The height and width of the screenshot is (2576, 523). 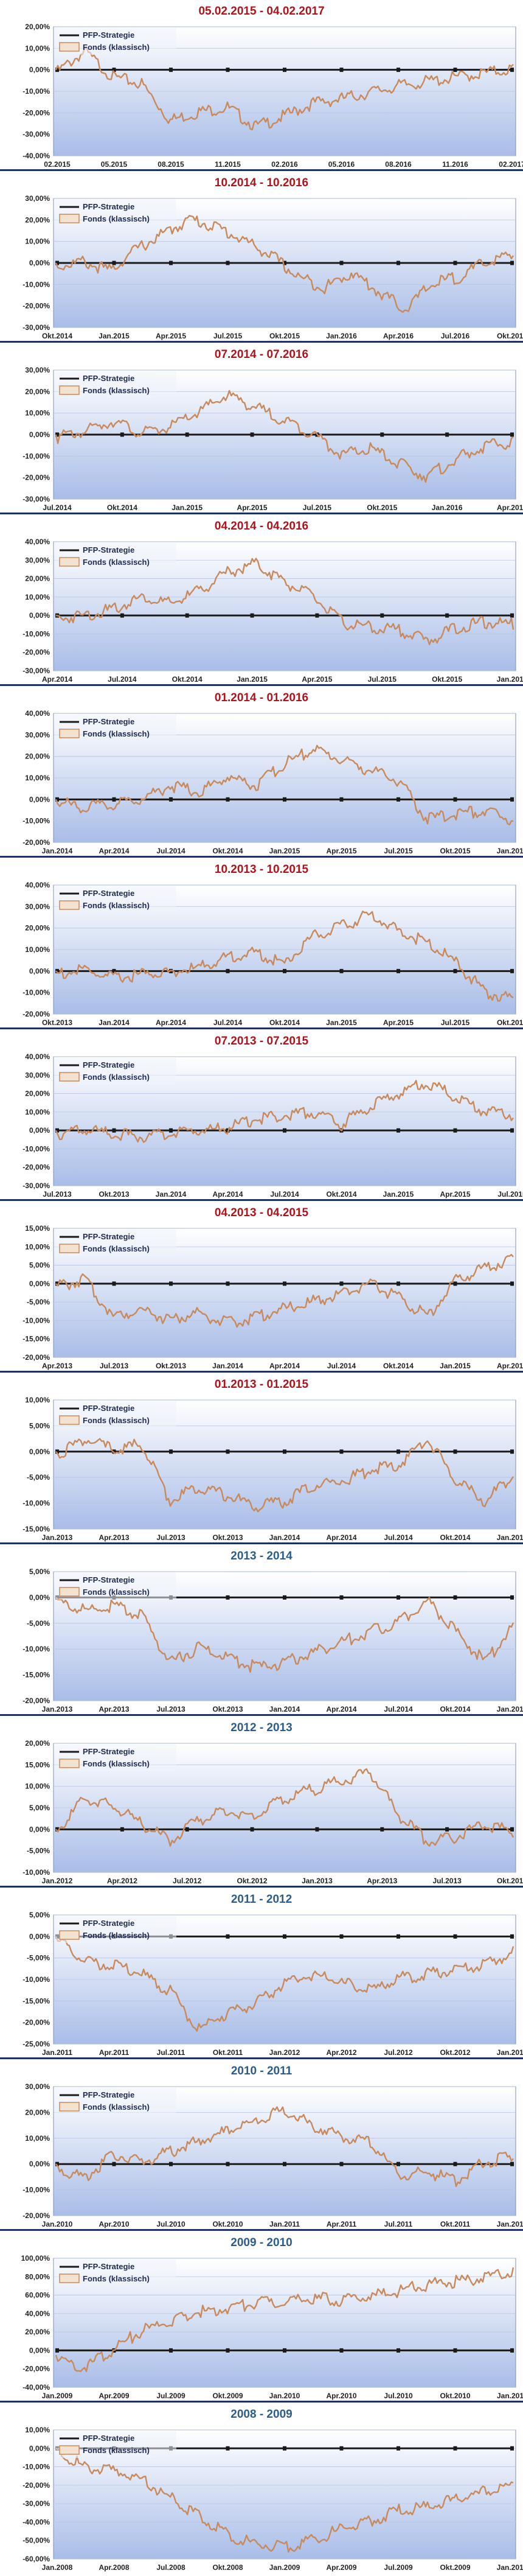 What do you see at coordinates (58, 2567) in the screenshot?
I see `x-tick-label: Jan.2008` at bounding box center [58, 2567].